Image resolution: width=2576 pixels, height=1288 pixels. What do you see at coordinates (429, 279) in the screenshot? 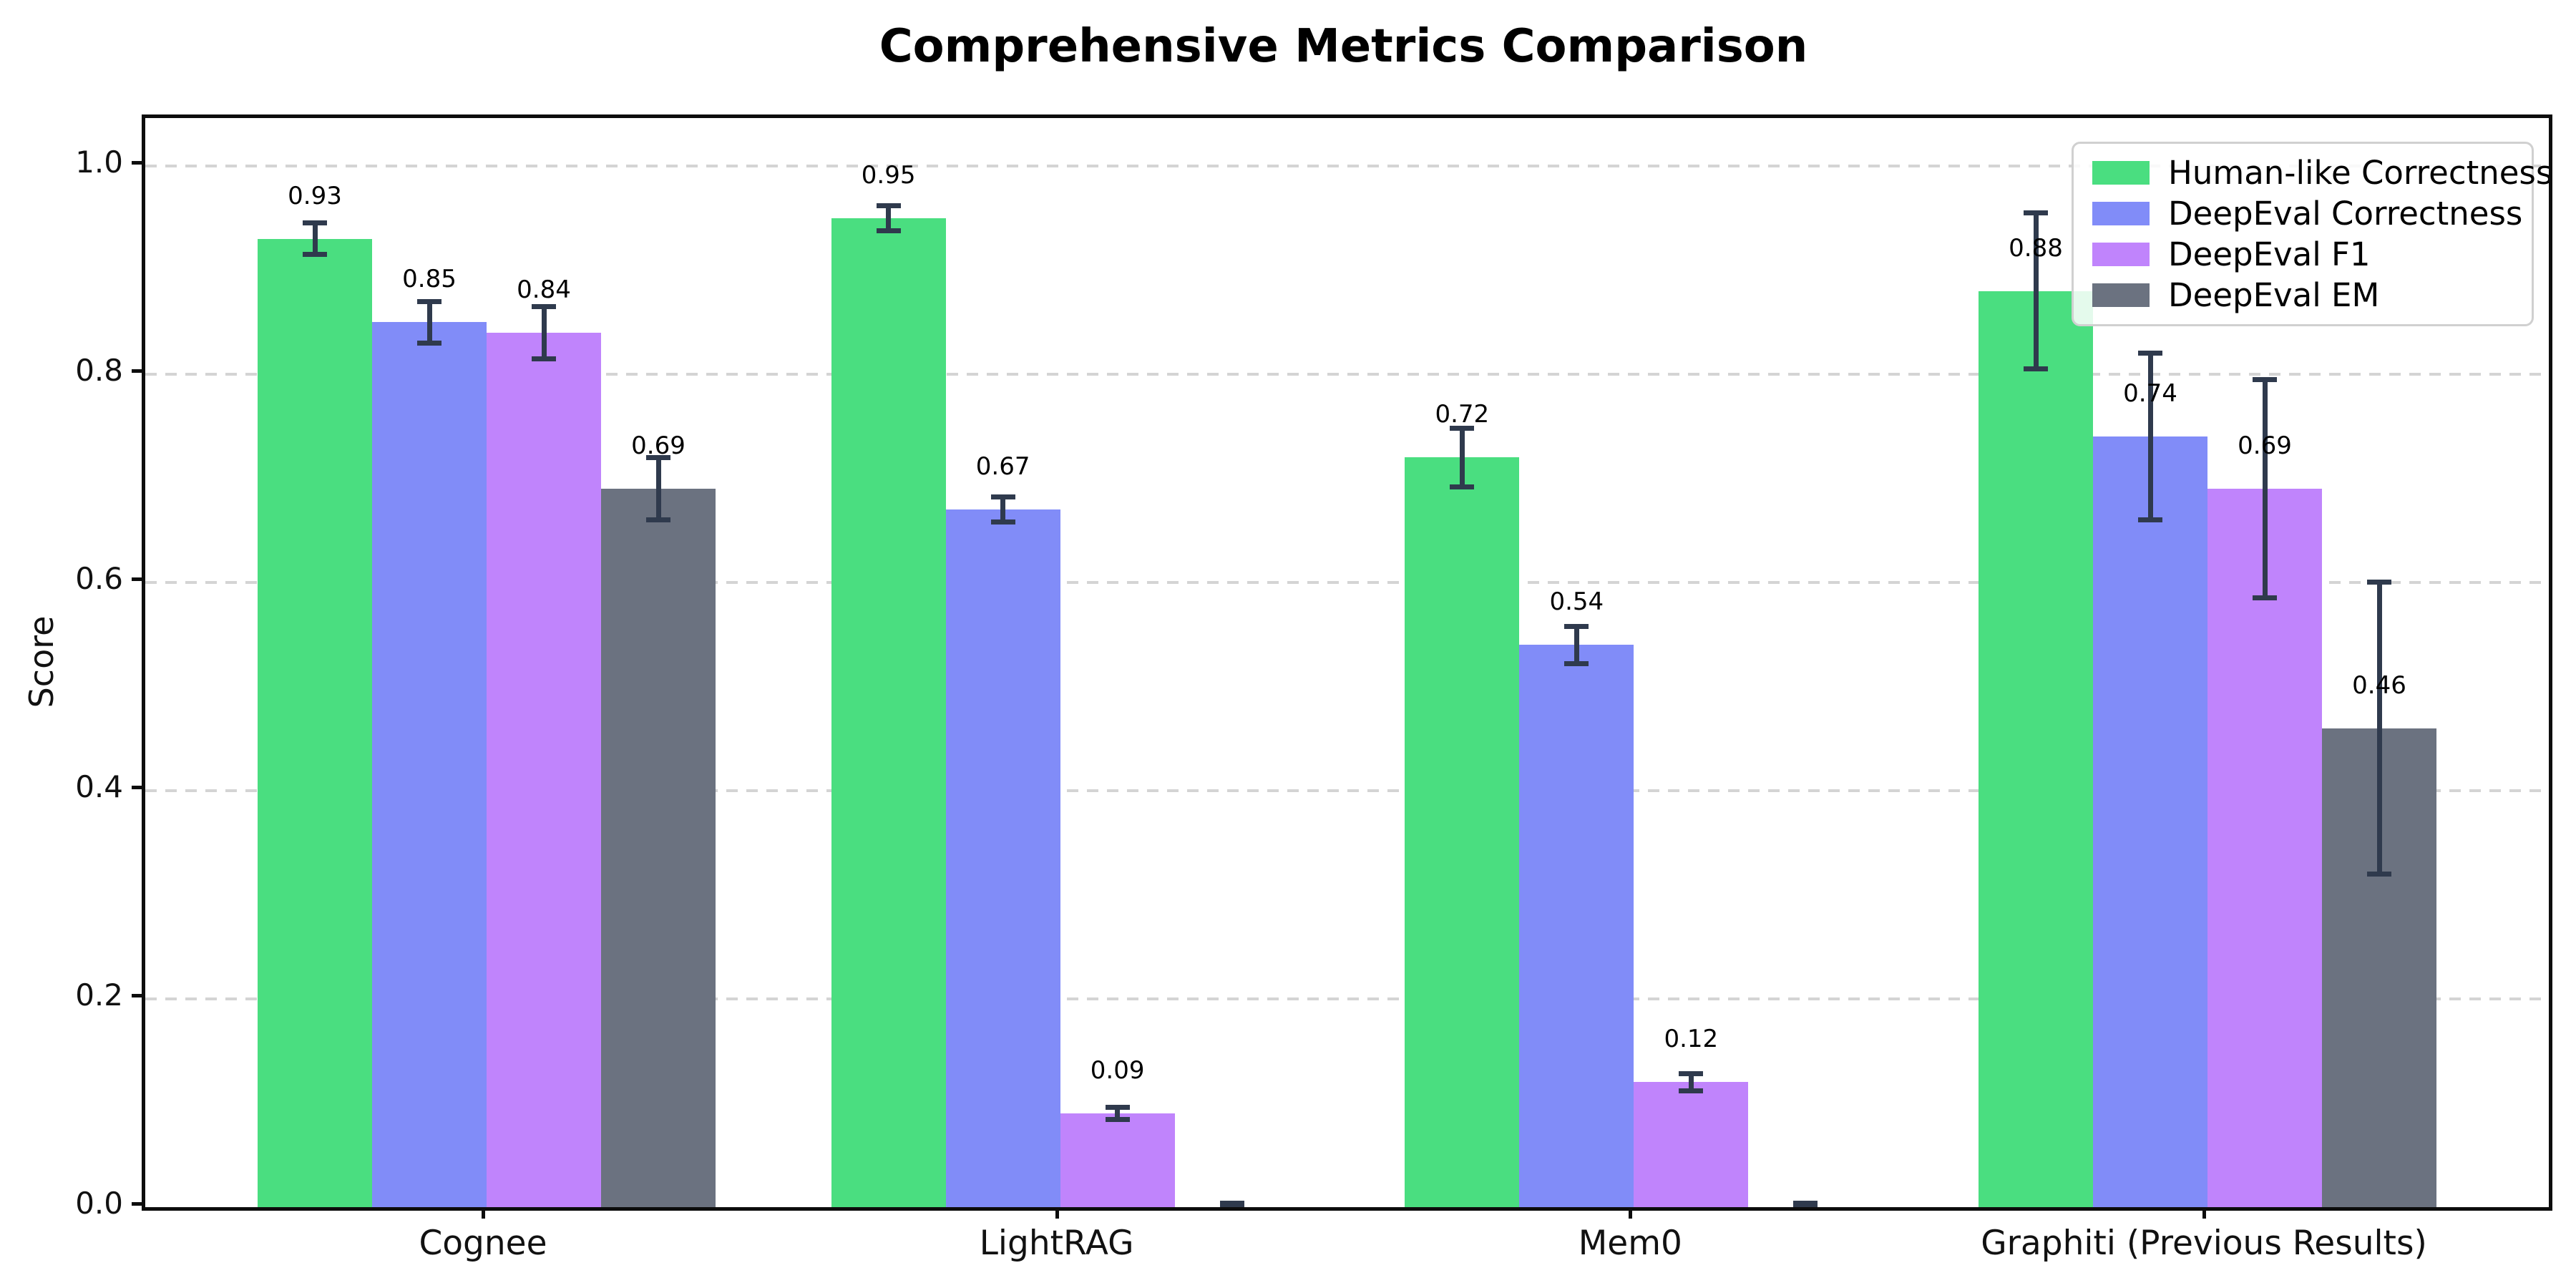
I see `bar-value-label: 0.85` at bounding box center [429, 279].